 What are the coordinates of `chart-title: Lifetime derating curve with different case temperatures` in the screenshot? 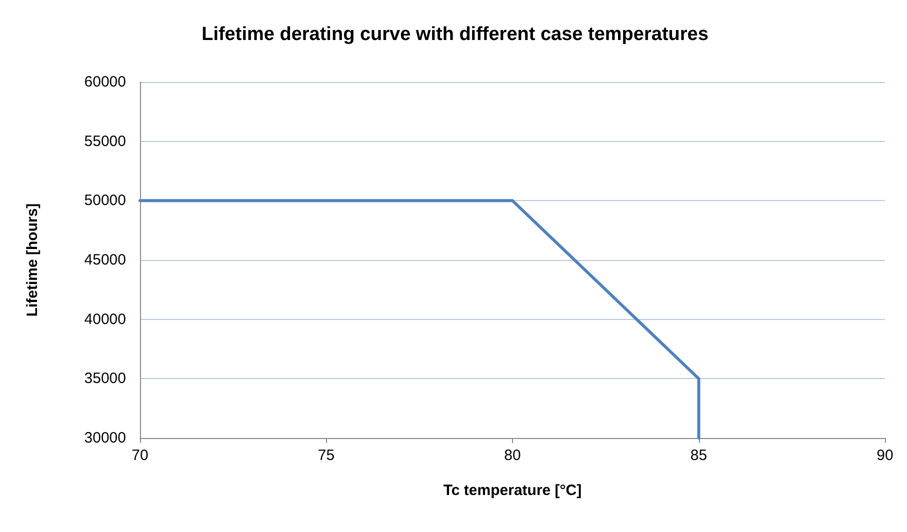 It's located at (455, 34).